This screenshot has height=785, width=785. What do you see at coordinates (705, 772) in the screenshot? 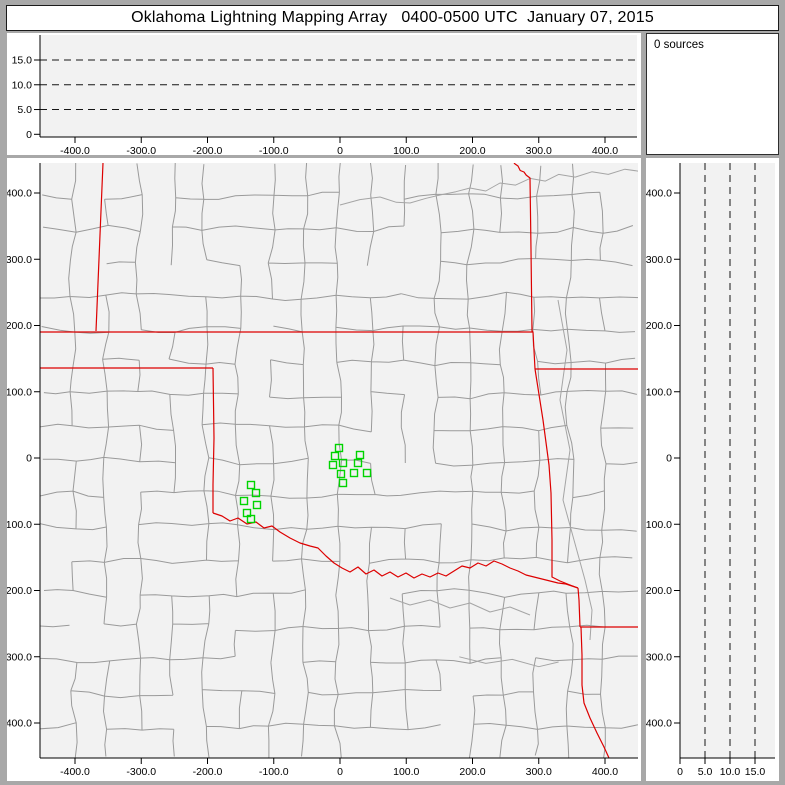
I see `x-tick-label: 5.0` at bounding box center [705, 772].